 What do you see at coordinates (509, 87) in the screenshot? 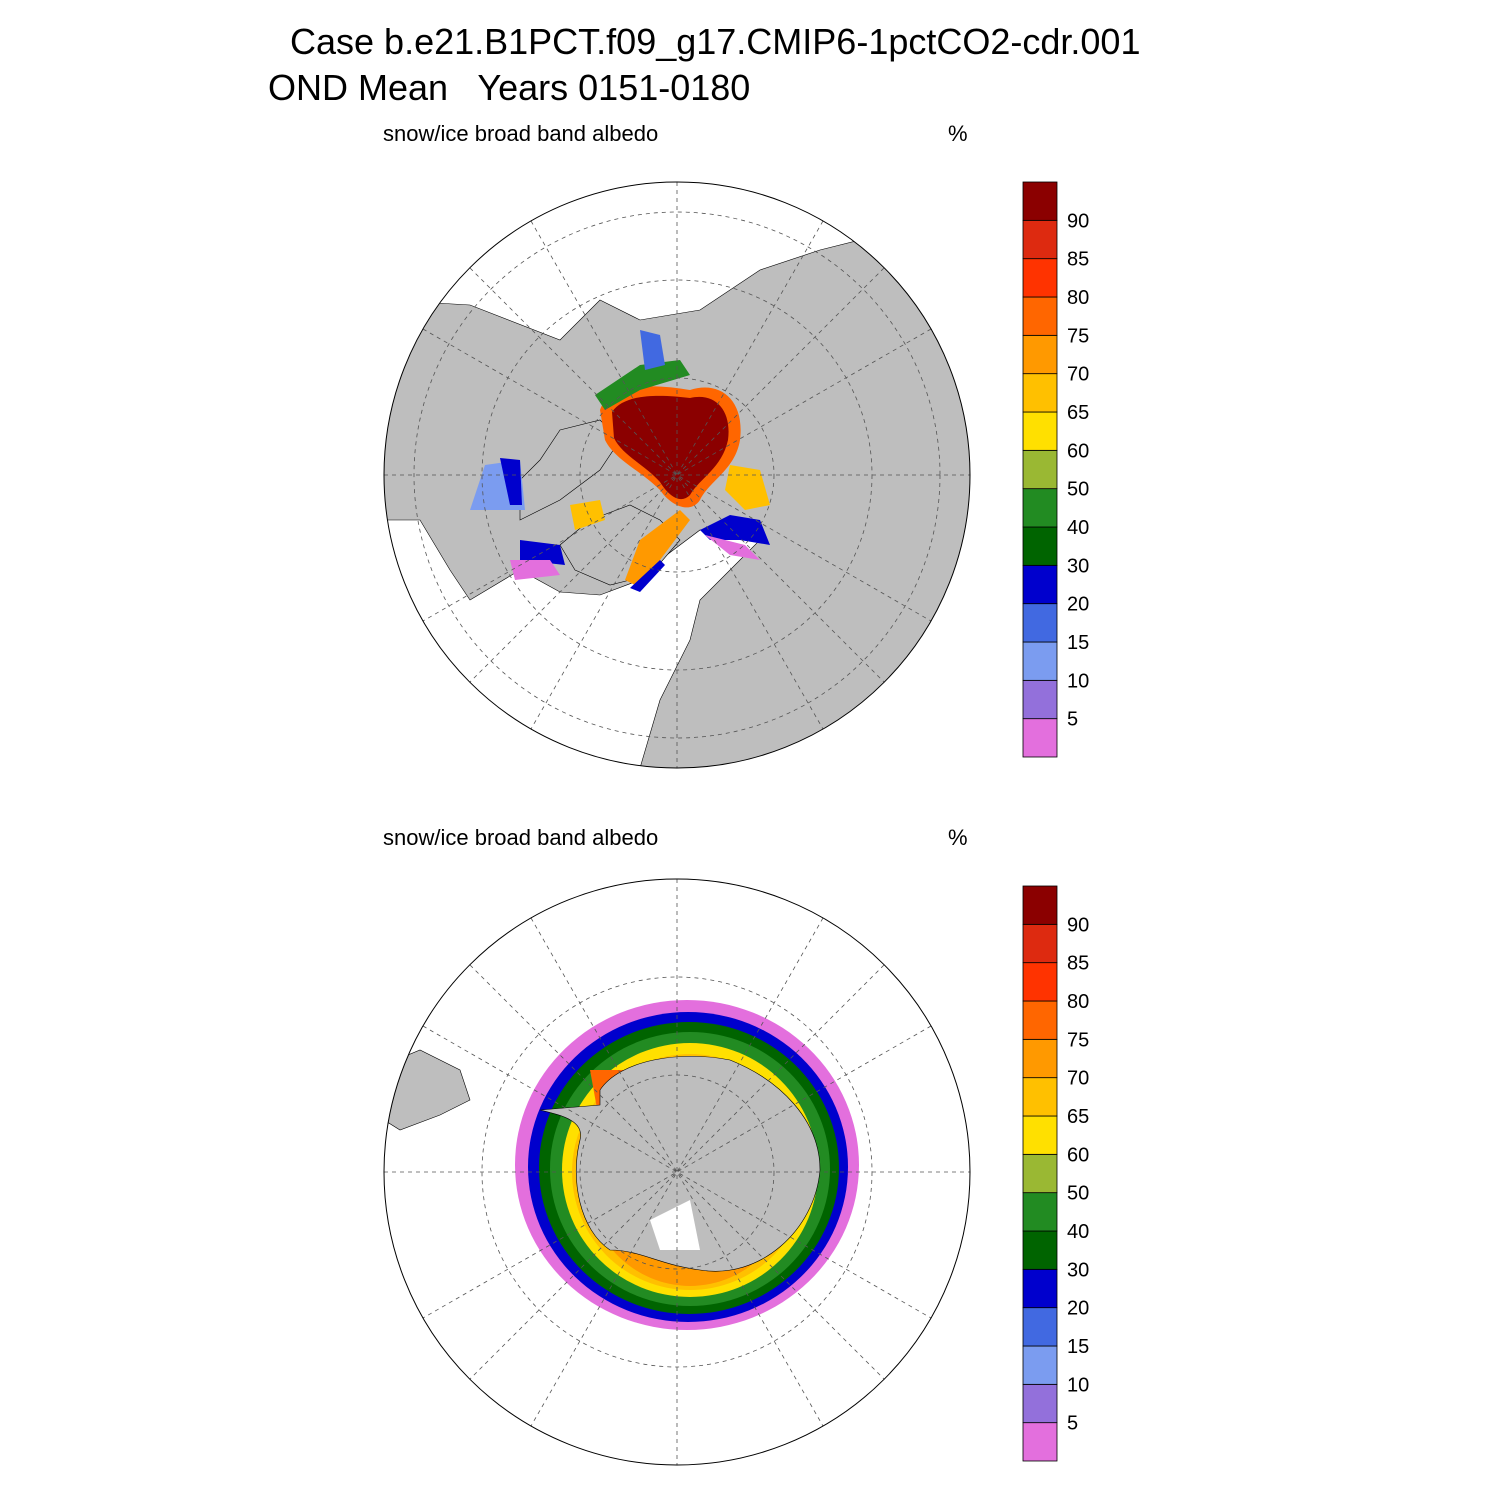
I see `subtitle: OND Mean Years 0151-0180` at bounding box center [509, 87].